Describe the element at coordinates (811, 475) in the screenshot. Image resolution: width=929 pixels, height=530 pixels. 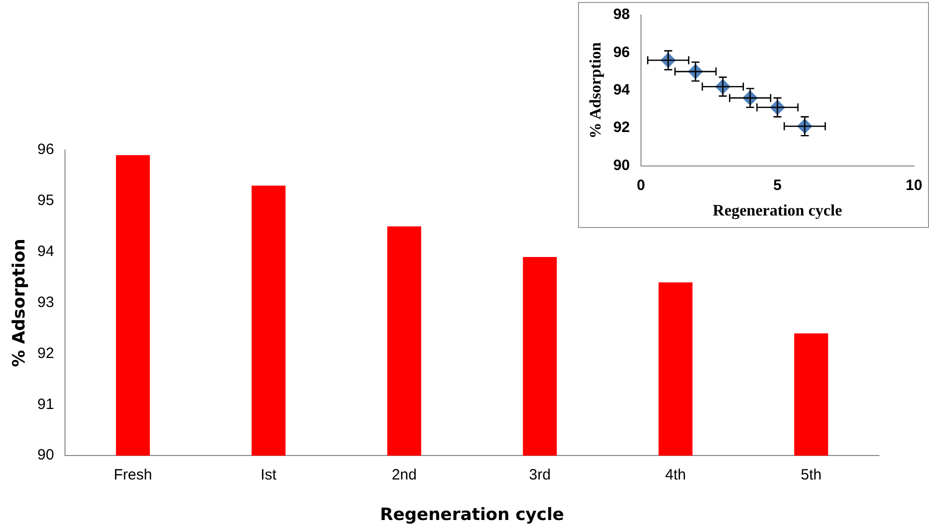
I see `x-tick-label: 5th` at that location.